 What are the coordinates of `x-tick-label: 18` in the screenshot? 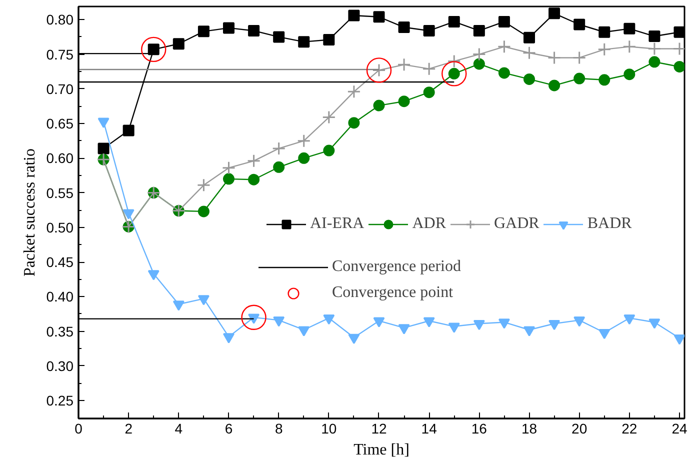 It's located at (529, 428).